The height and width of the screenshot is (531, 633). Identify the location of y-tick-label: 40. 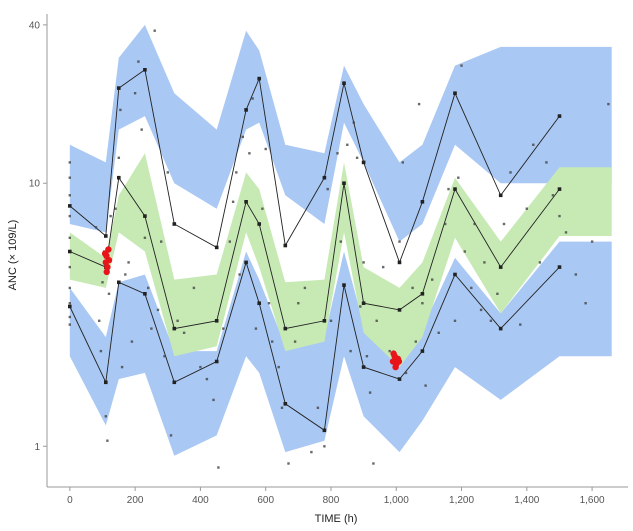
(35, 25).